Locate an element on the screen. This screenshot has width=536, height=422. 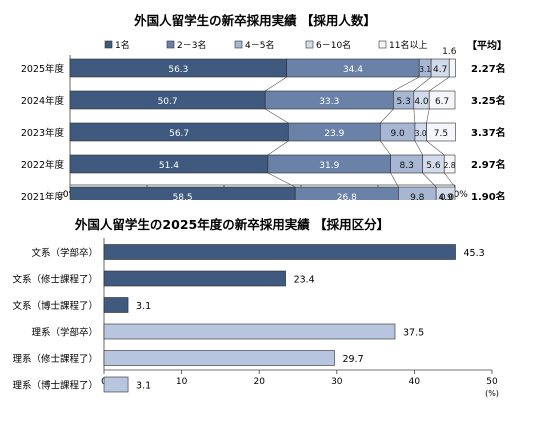
average-value: 3.37名 is located at coordinates (488, 132).